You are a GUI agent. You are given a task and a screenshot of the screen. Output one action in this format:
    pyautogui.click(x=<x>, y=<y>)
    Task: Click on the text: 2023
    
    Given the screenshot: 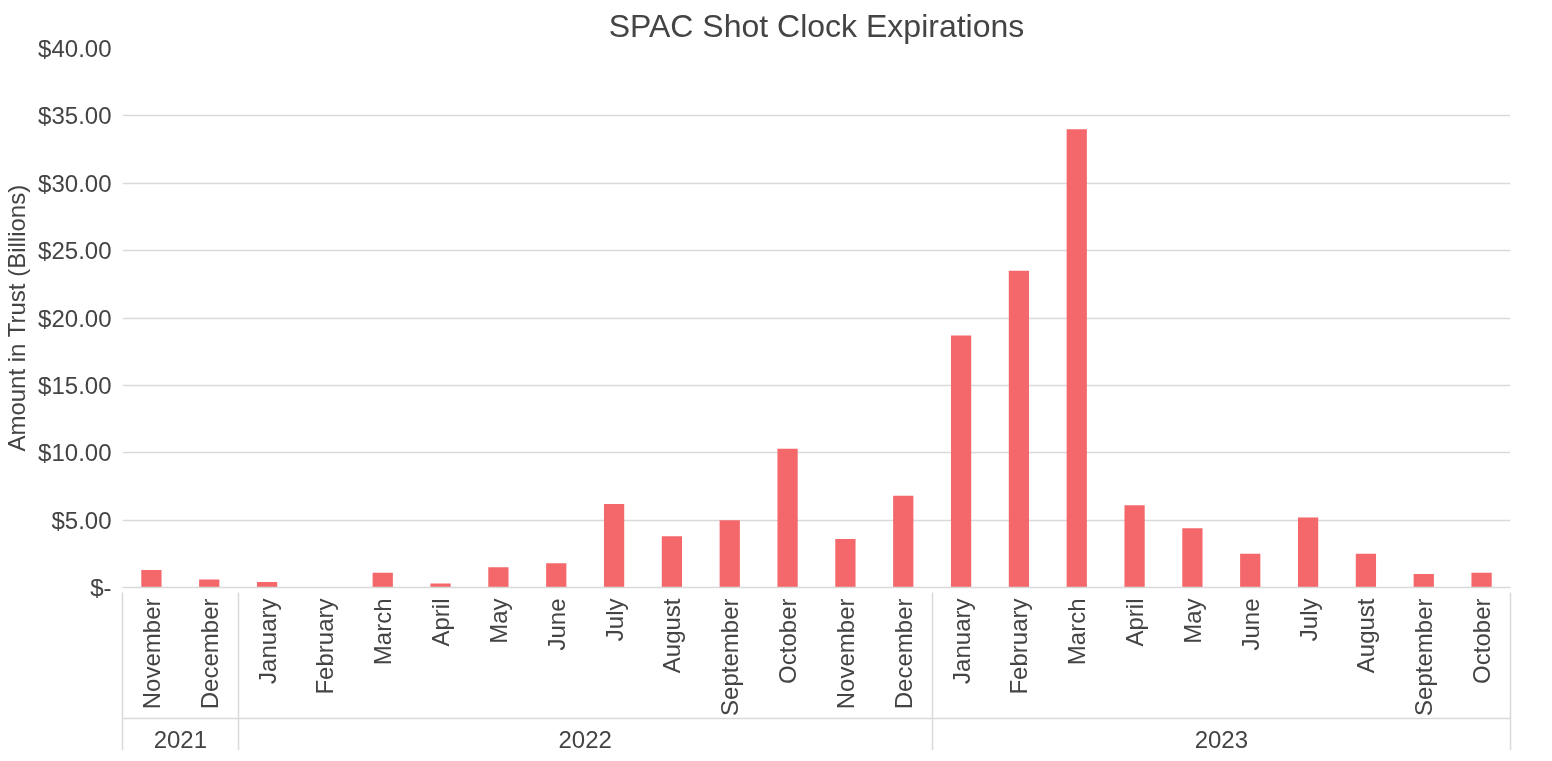 What is the action you would take?
    pyautogui.click(x=1221, y=739)
    